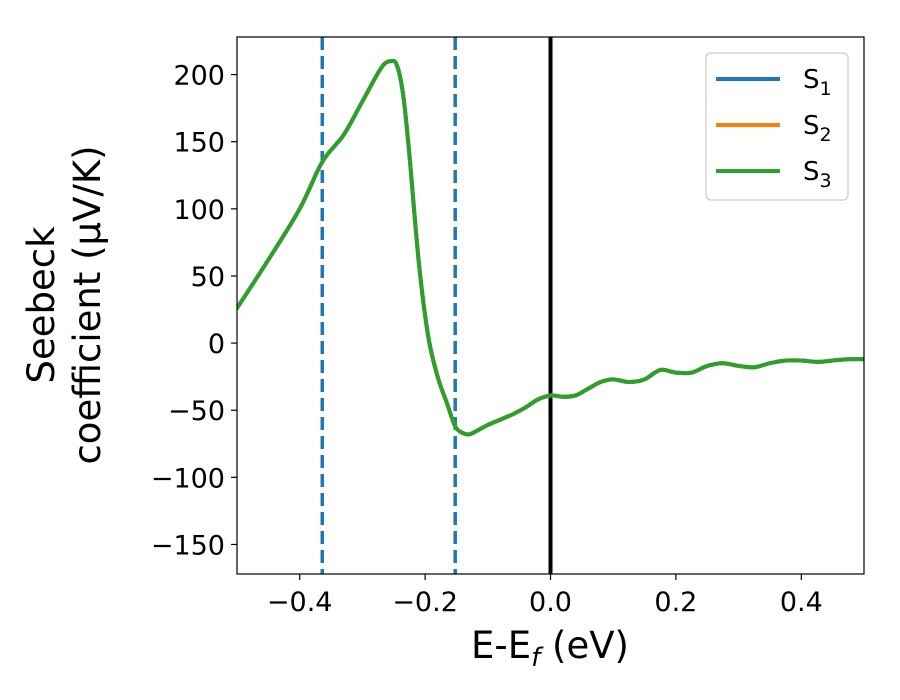 This screenshot has height=700, width=900. I want to click on y-tick-label: −100, so click(188, 478).